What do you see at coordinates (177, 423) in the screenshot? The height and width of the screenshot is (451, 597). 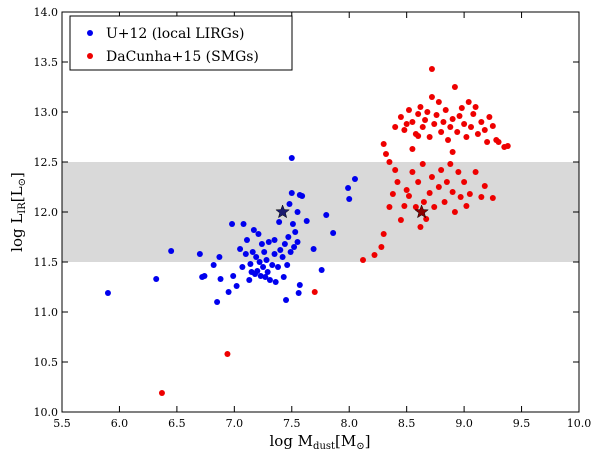 I see `x-tick-label: 6.5` at bounding box center [177, 423].